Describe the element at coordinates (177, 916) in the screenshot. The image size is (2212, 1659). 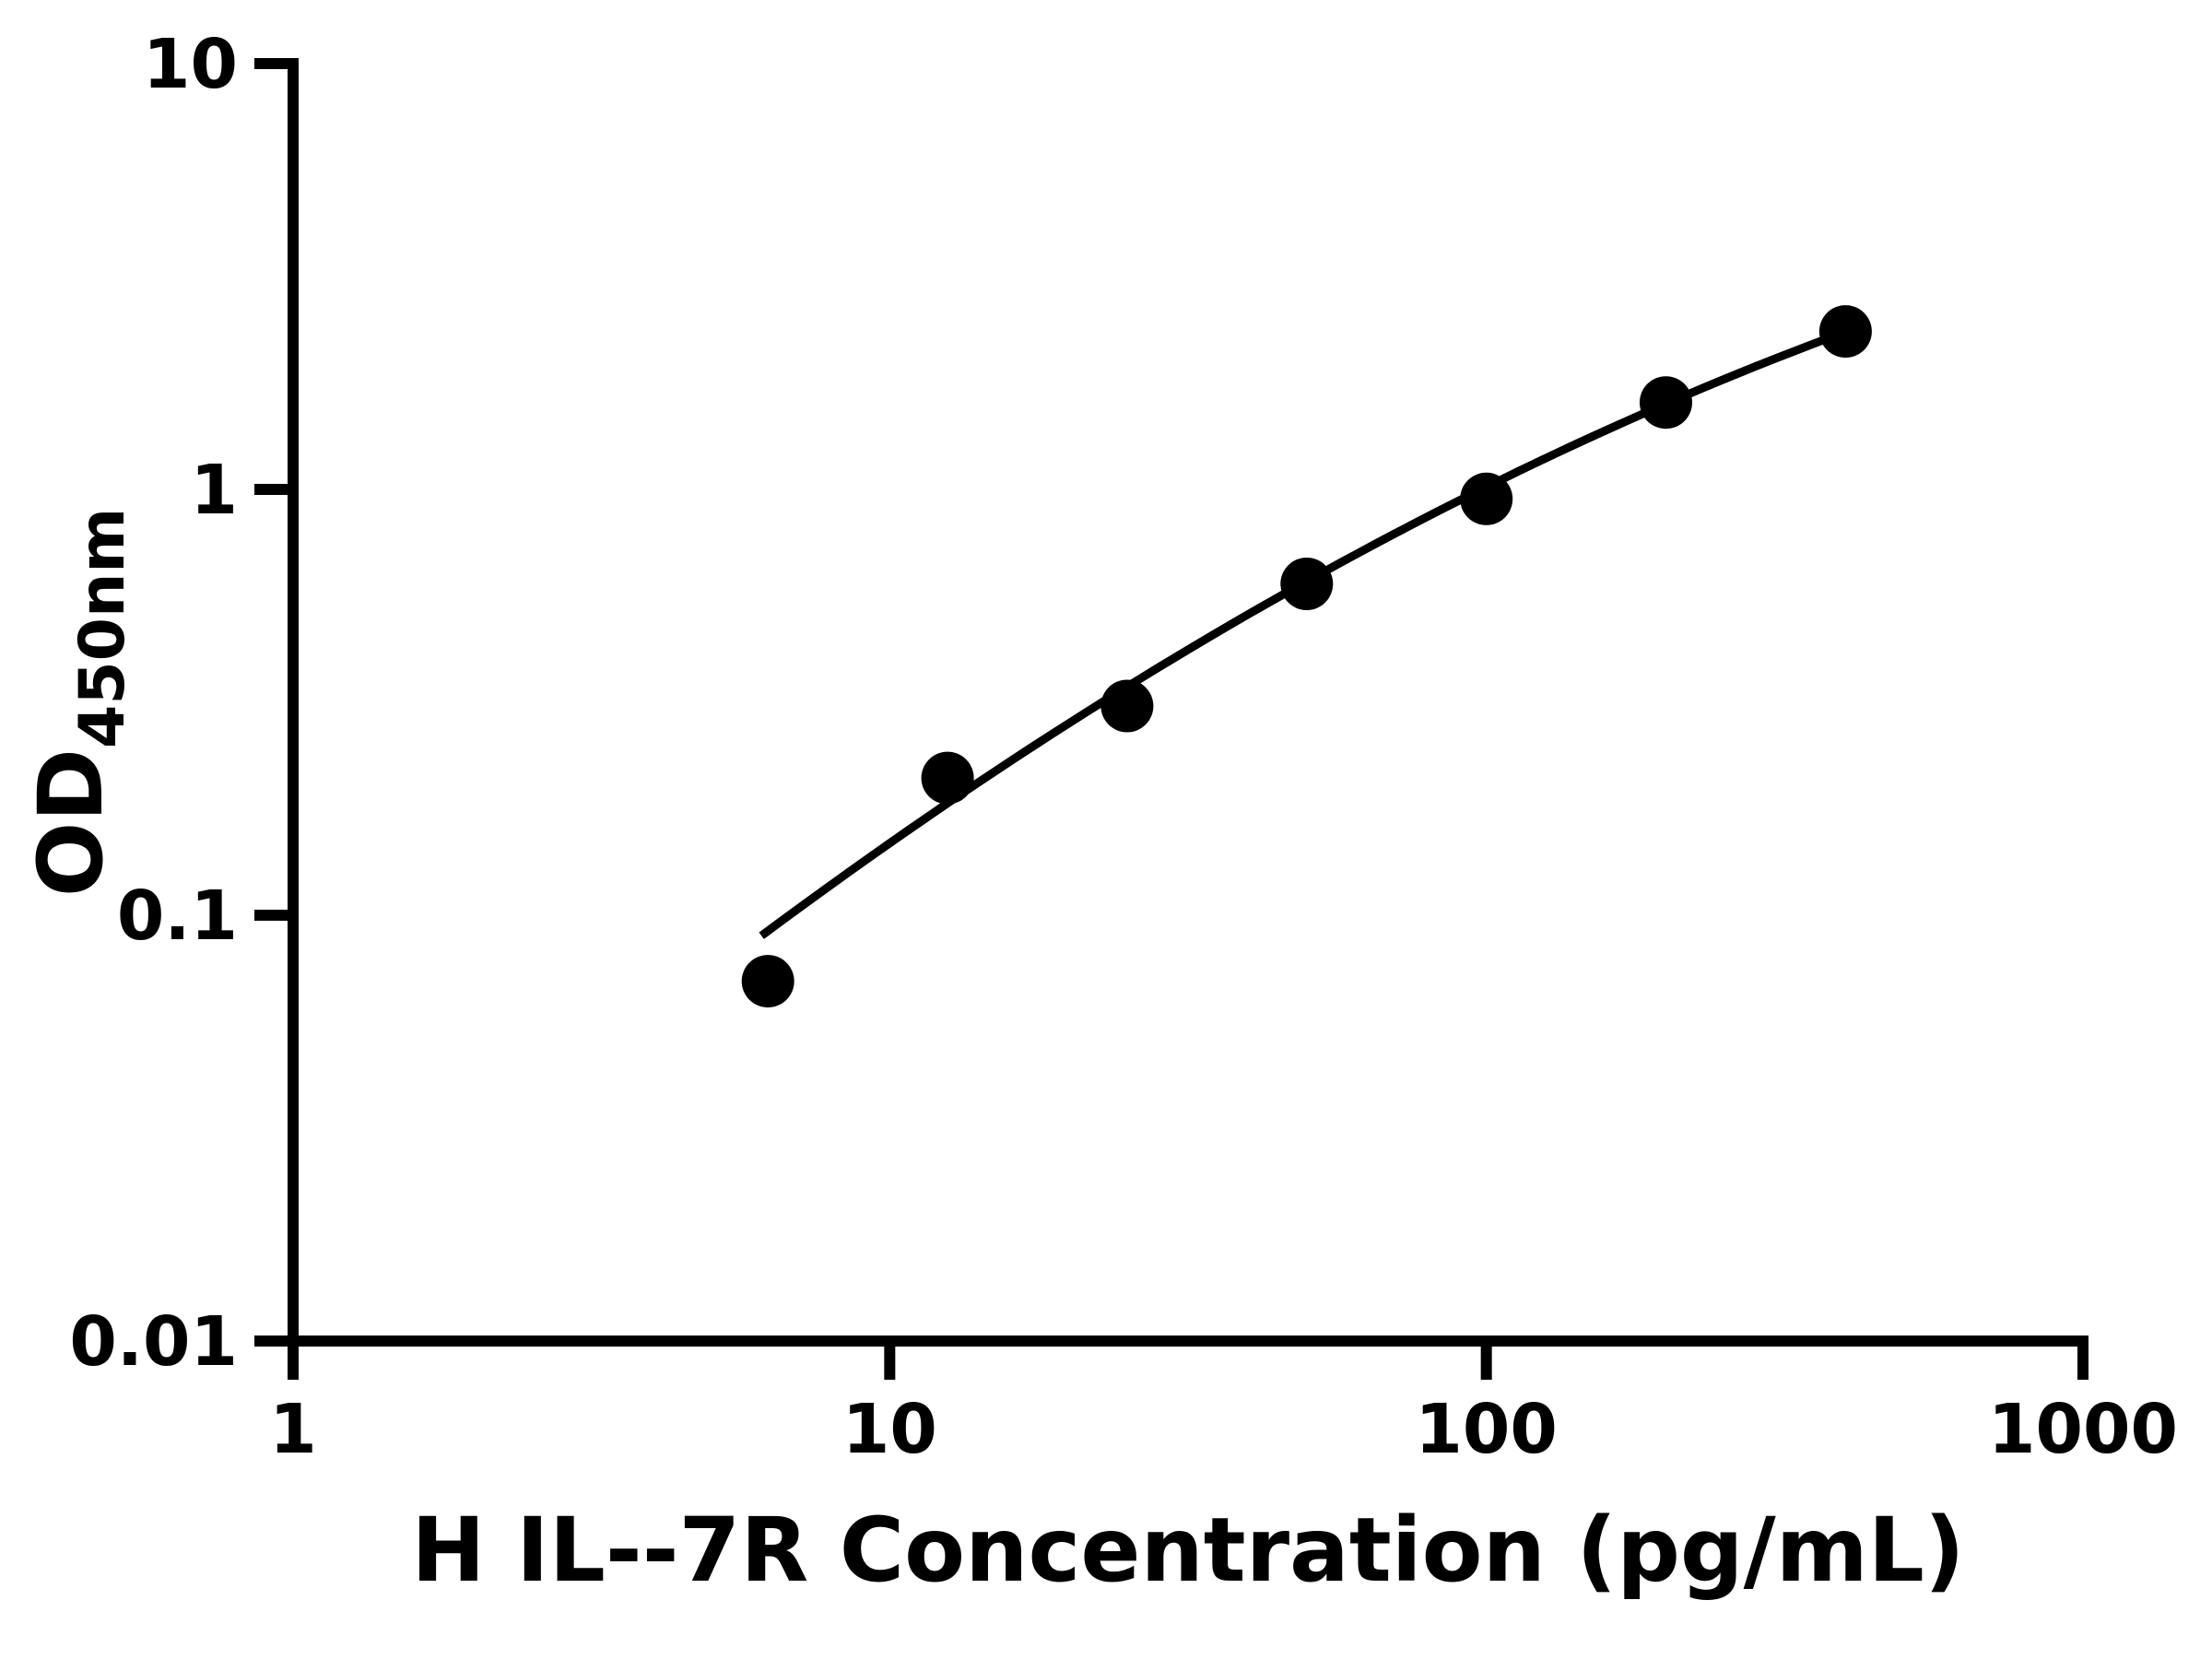
I see `y-tick-label-0.1: 0.1` at that location.